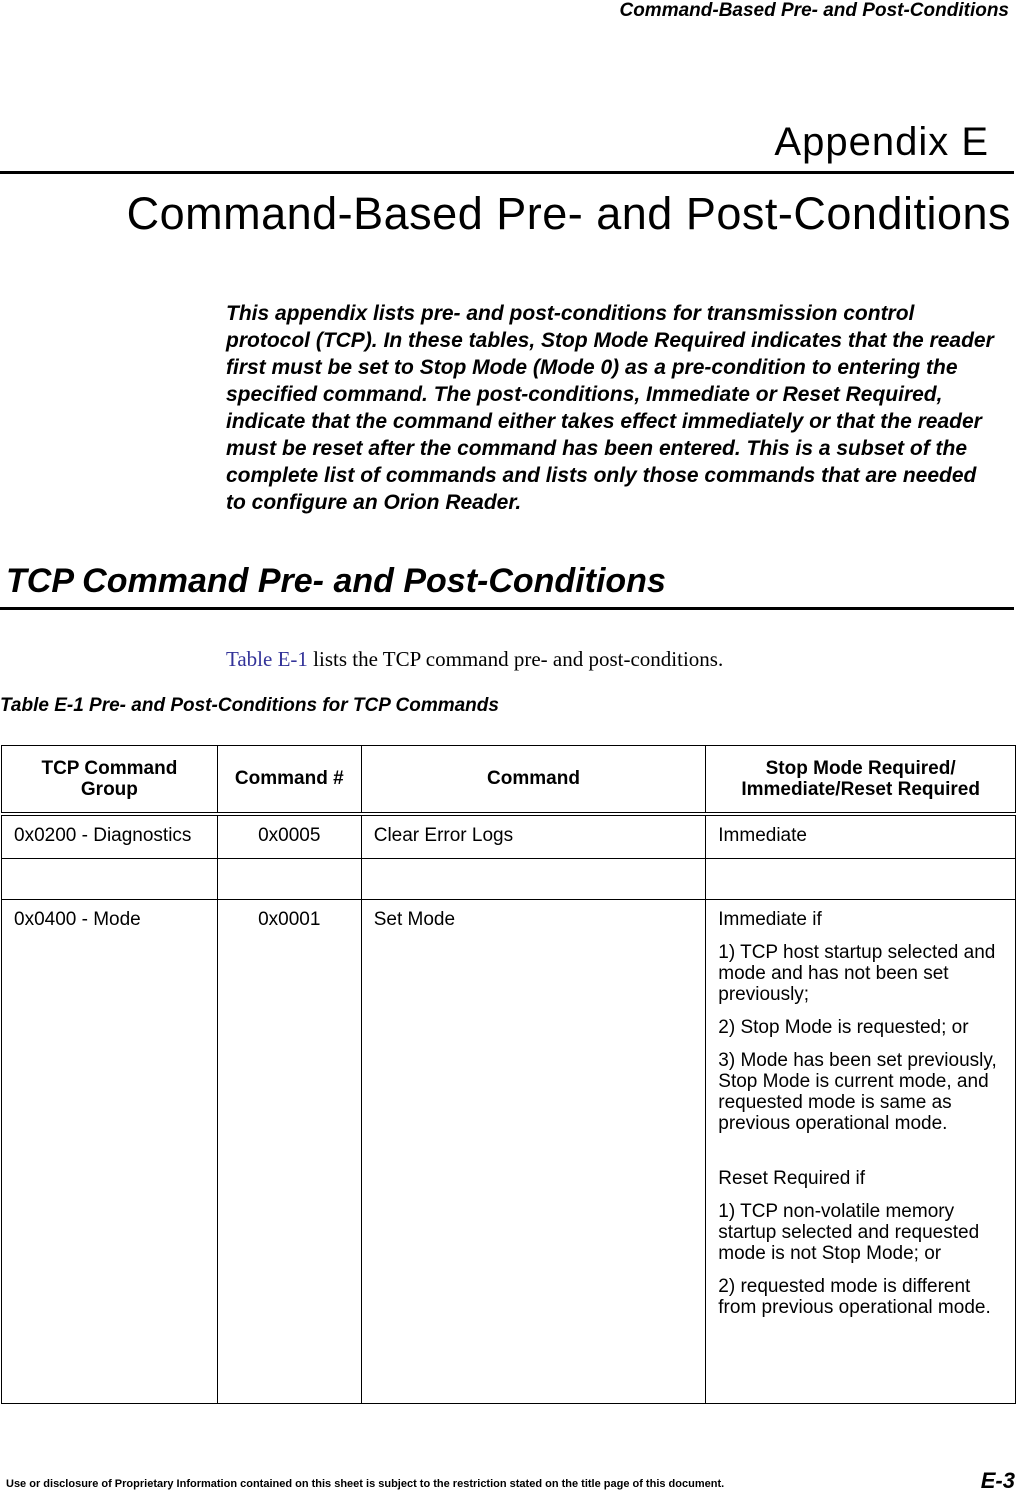  What do you see at coordinates (289, 836) in the screenshot?
I see `command-number-cell: 0x0005` at bounding box center [289, 836].